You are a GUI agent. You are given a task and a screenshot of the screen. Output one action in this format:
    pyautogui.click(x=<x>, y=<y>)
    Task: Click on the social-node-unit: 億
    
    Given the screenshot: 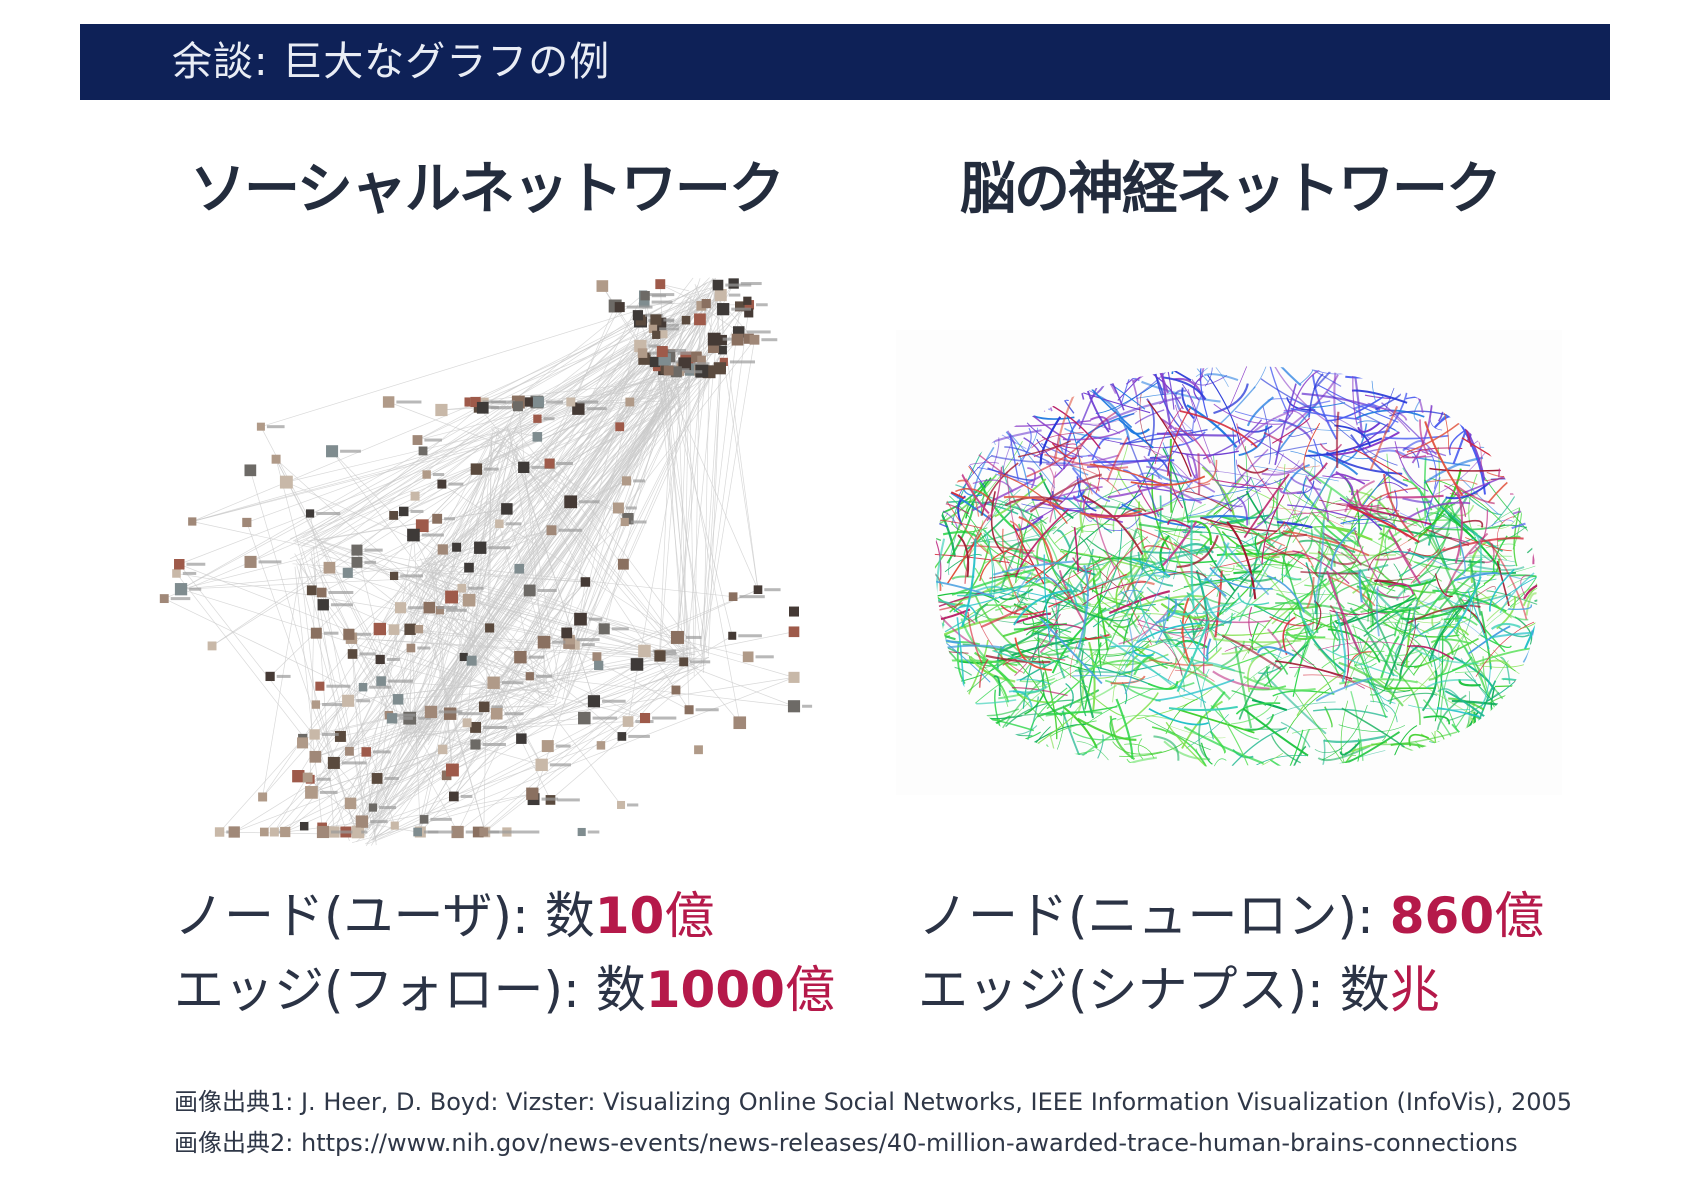 What is the action you would take?
    pyautogui.click(x=689, y=916)
    